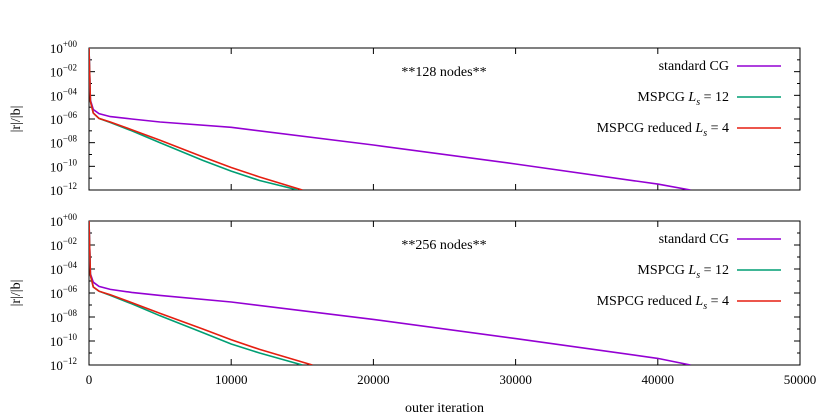 The width and height of the screenshot is (830, 415). What do you see at coordinates (373, 379) in the screenshot?
I see `x-tick-label: 20000` at bounding box center [373, 379].